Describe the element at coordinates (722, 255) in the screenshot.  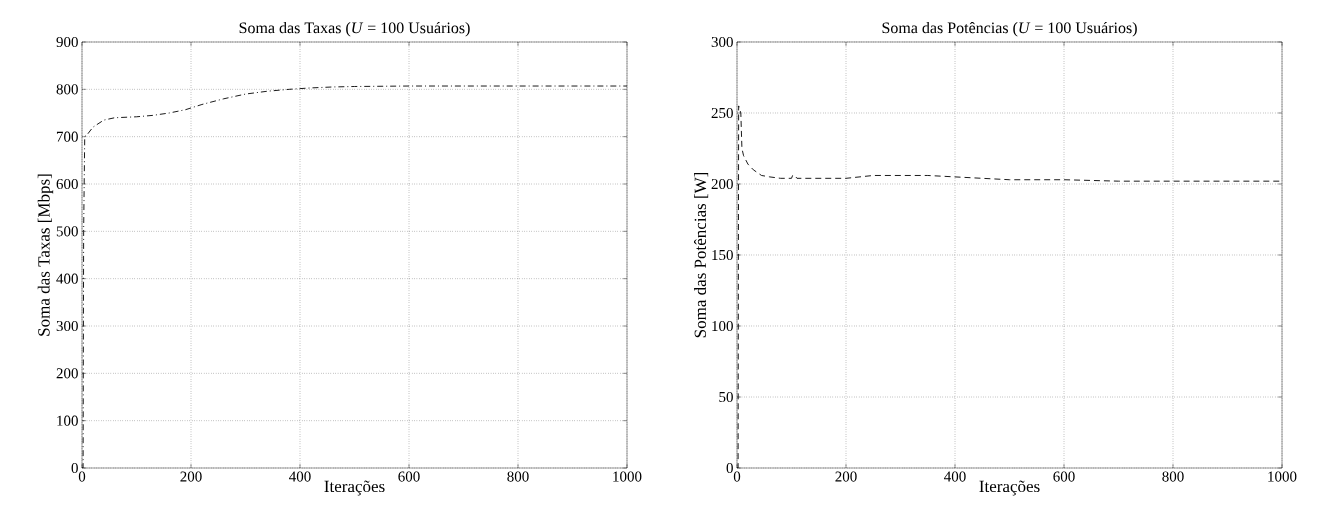
I see `y-tick-label: 150` at that location.